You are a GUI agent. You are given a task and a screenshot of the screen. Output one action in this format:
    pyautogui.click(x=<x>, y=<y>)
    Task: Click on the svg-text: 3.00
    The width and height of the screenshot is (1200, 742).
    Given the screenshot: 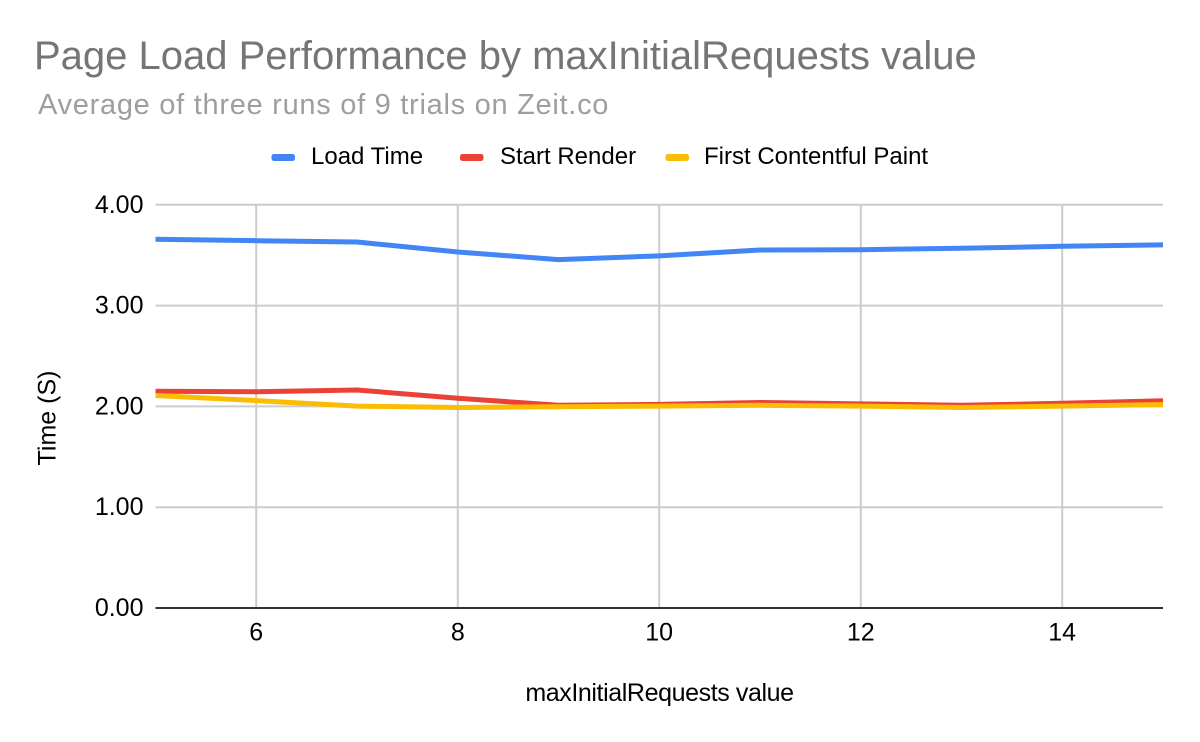 What is the action you would take?
    pyautogui.click(x=119, y=306)
    